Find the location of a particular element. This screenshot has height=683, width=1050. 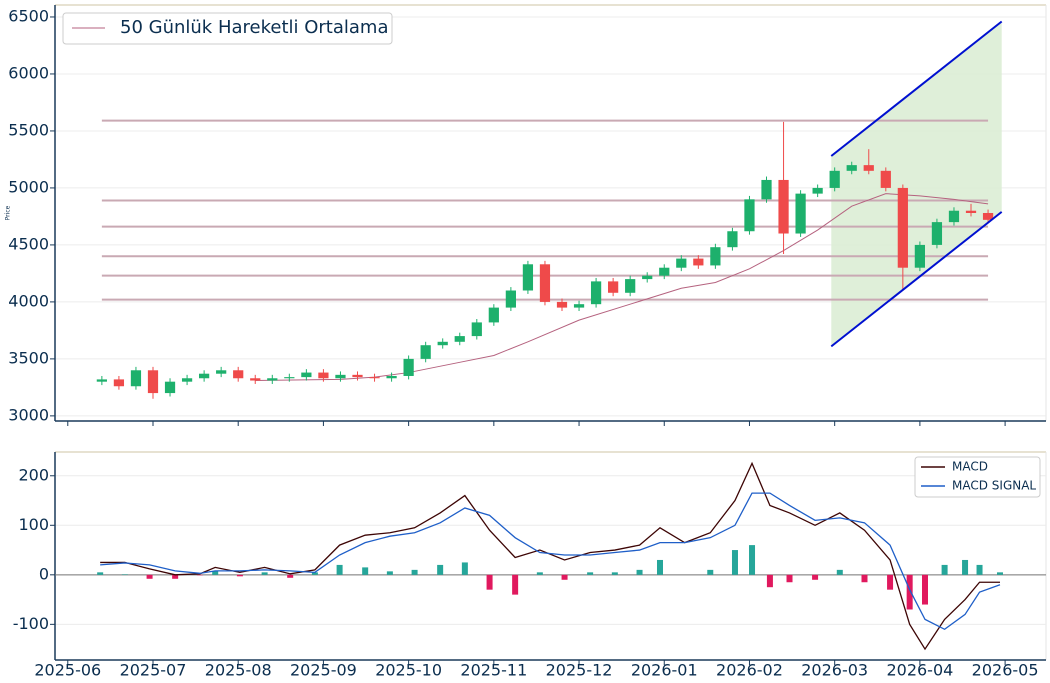

y-tick-label: 3500 is located at coordinates (28, 357).